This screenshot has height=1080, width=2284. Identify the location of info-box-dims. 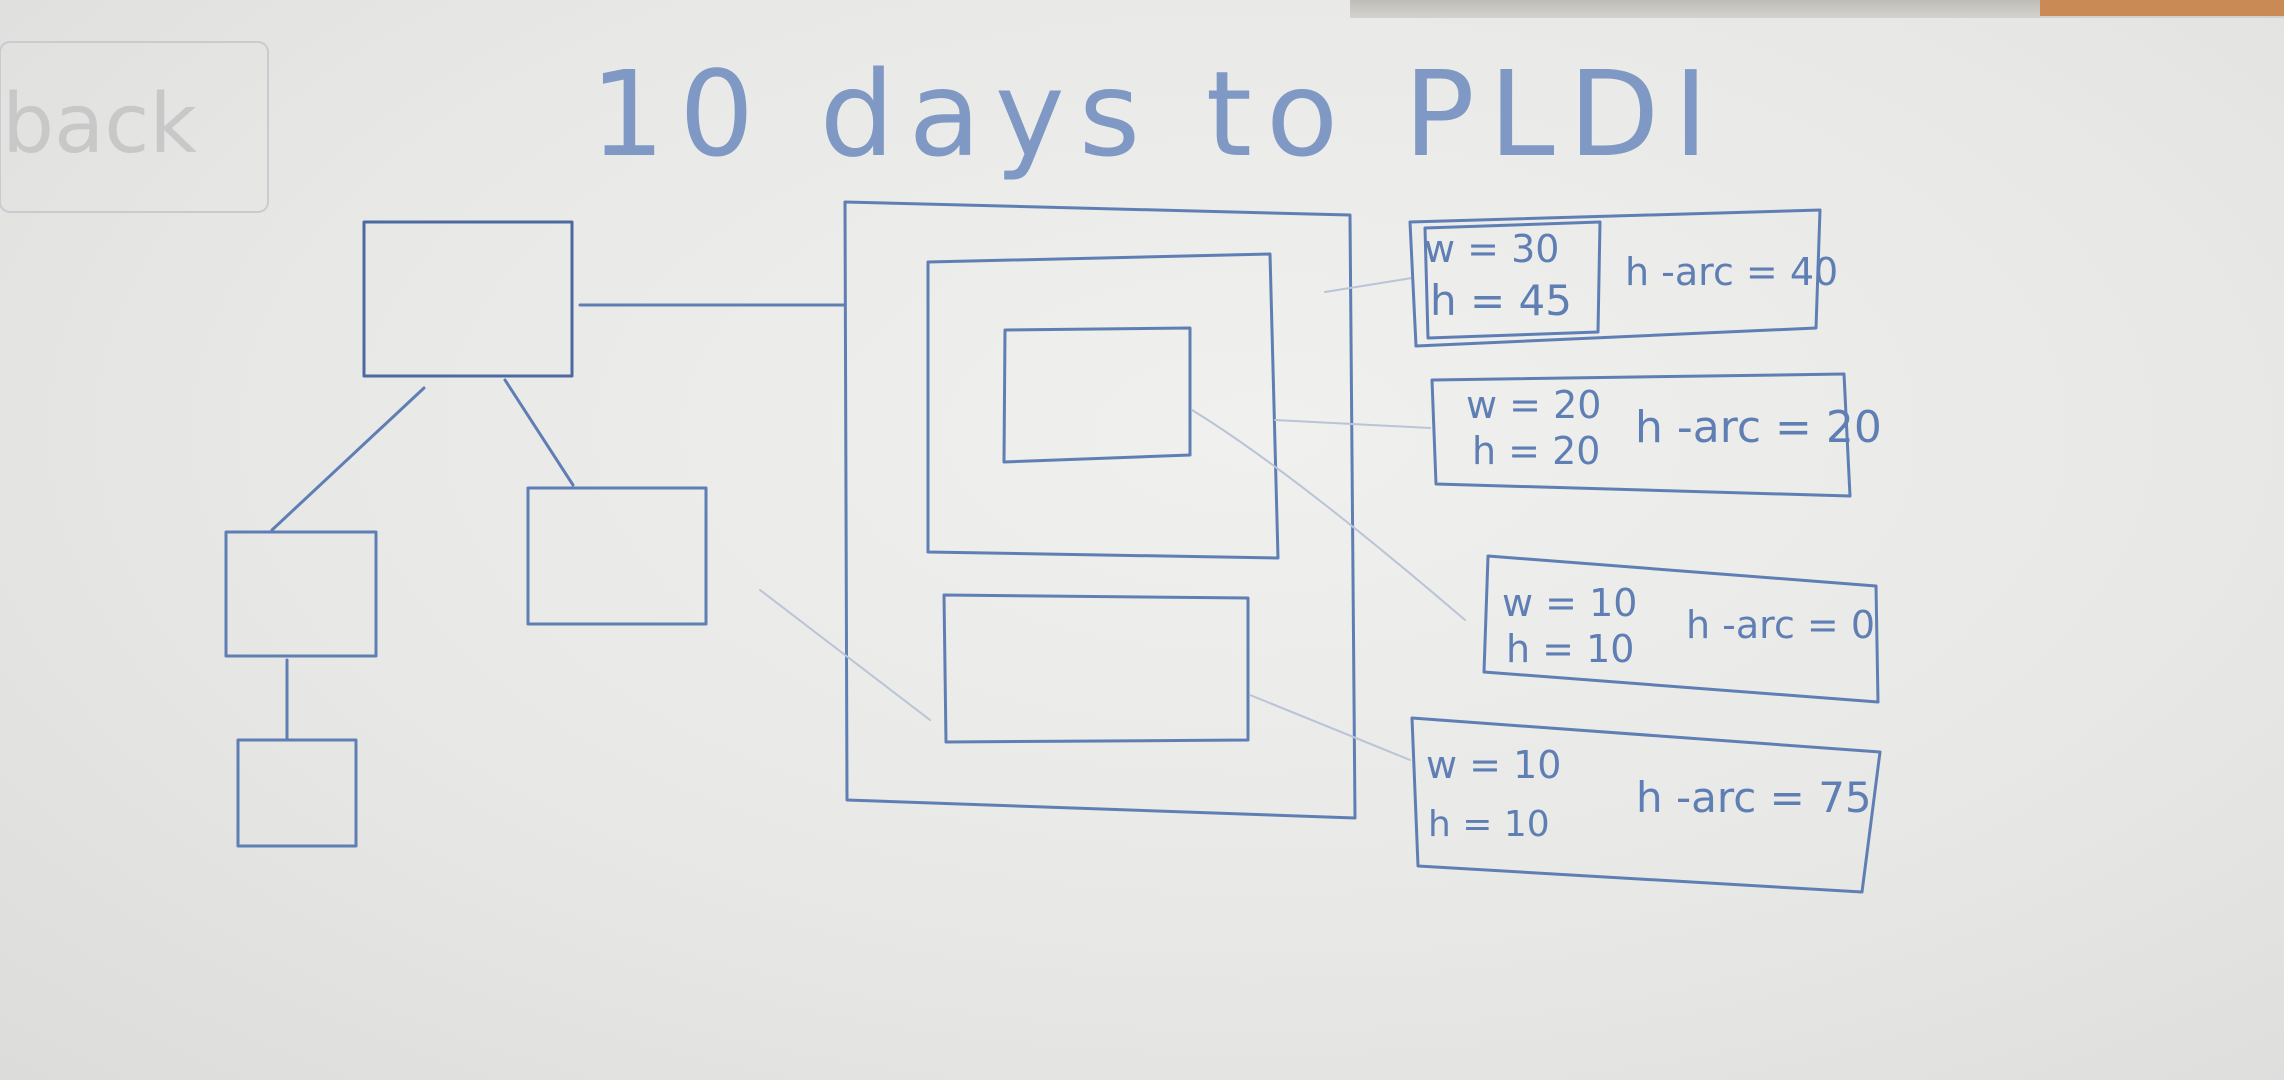
(1512, 280).